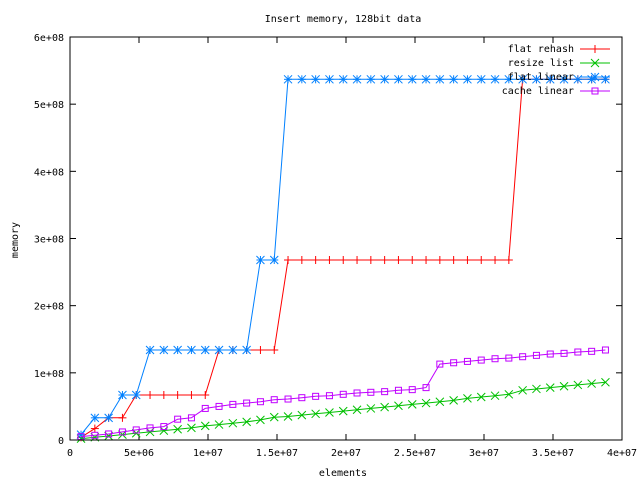 The width and height of the screenshot is (640, 480). Describe the element at coordinates (49, 38) in the screenshot. I see `y-tick-label: 6e+08` at that location.